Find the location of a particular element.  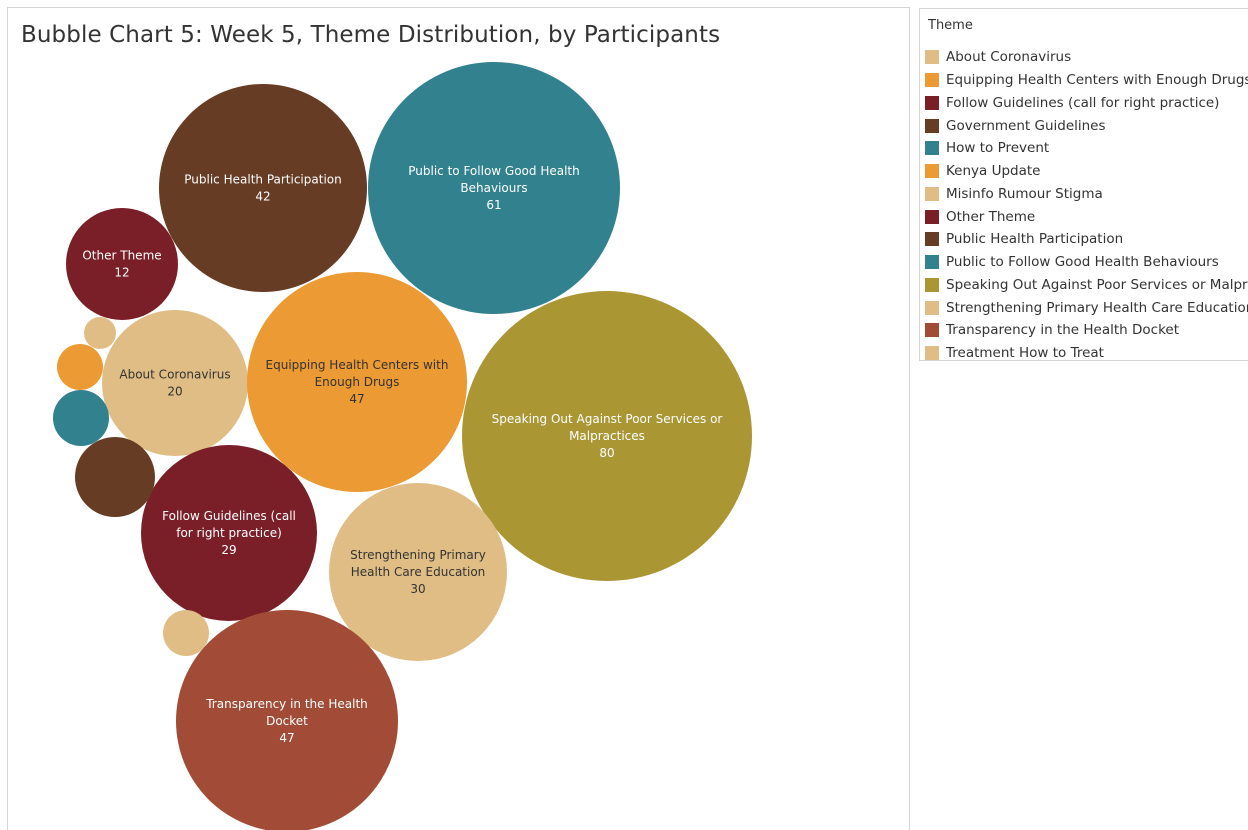

bubble-label: Docket is located at coordinates (287, 721).